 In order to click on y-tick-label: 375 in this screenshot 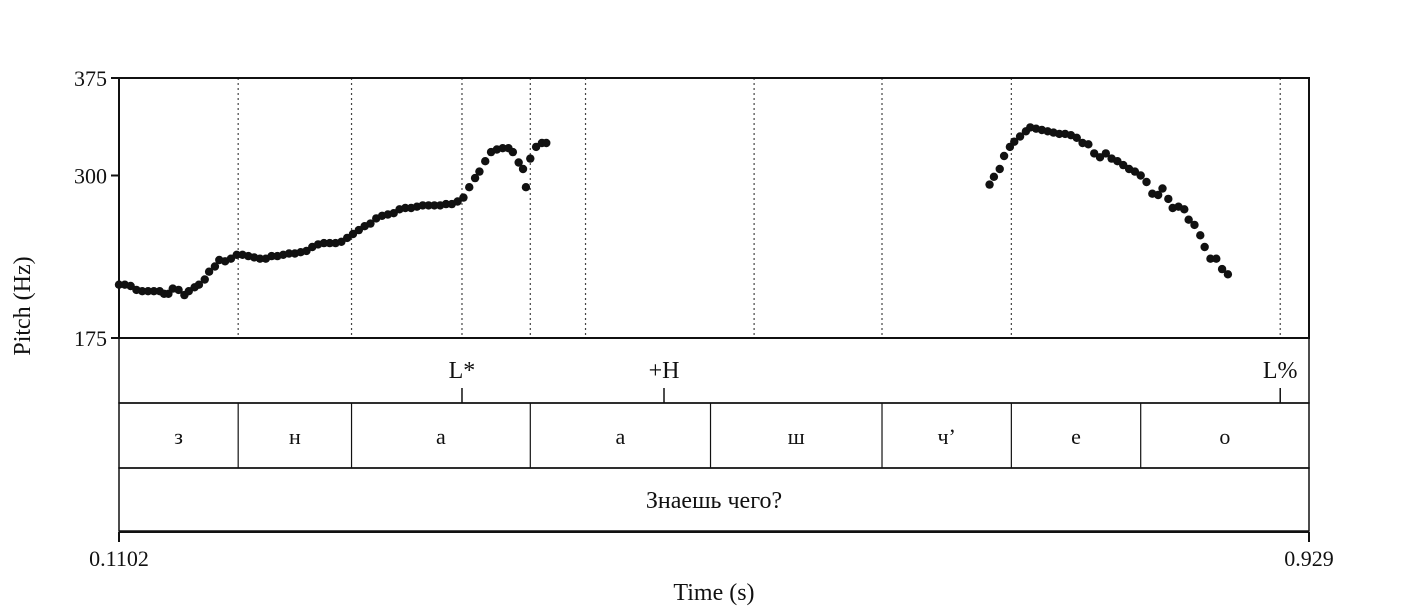, I will do `click(90, 78)`.